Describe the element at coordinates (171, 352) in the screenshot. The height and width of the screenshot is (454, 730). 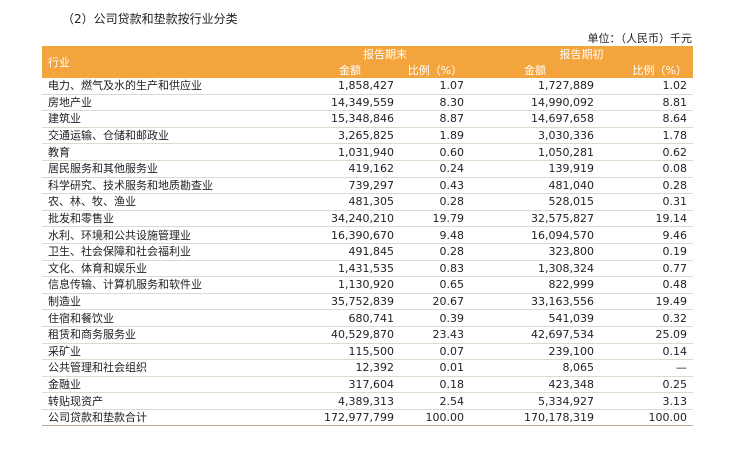
I see `industry-cell: 采矿业` at that location.